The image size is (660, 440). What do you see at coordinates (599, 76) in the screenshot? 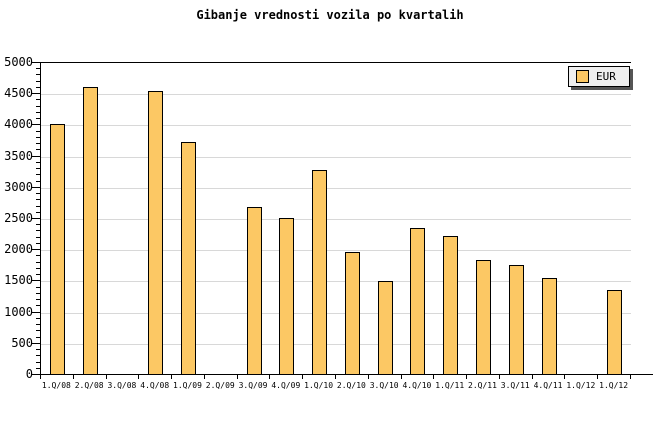
I see `legend-box: EUR` at bounding box center [599, 76].